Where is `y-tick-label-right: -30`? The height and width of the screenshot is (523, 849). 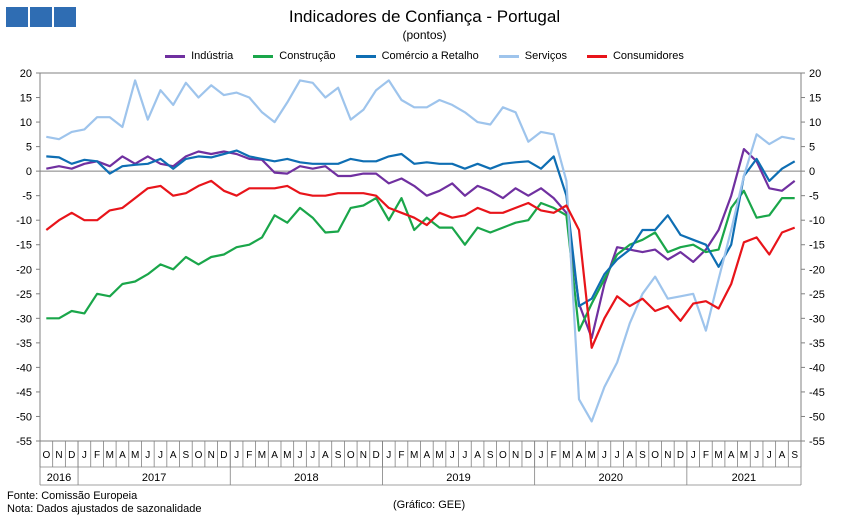 y-tick-label-right: -30 is located at coordinates (817, 319).